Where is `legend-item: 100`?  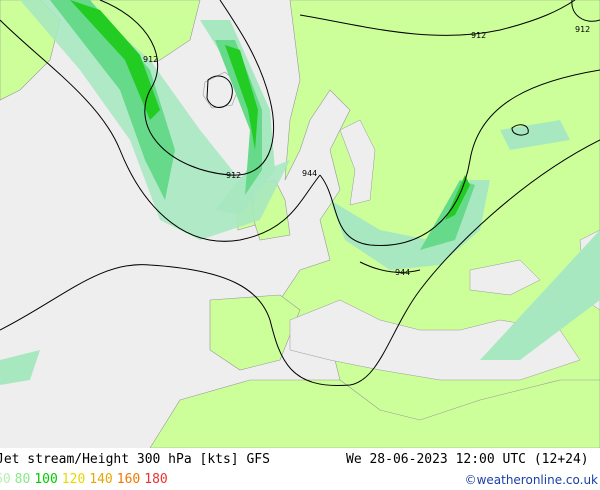
legend-item: 100 is located at coordinates (46, 479).